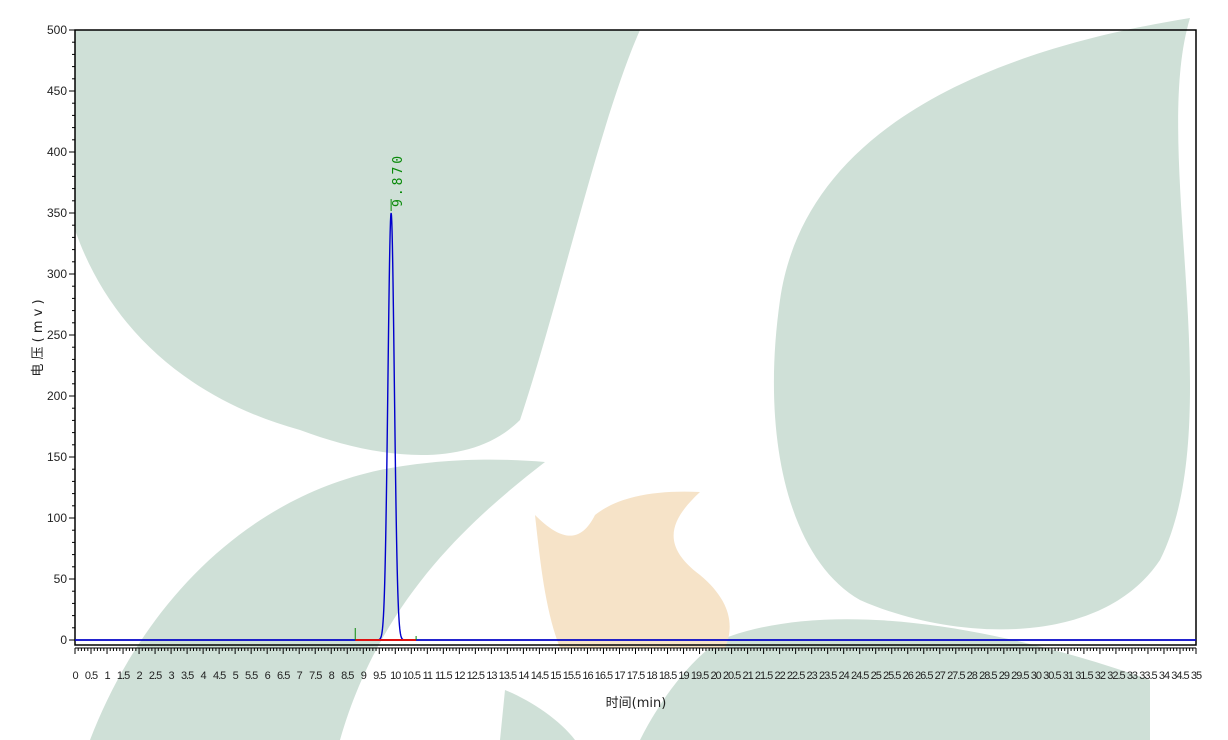 This screenshot has height=740, width=1228. Describe the element at coordinates (398, 180) in the screenshot. I see `peak-retention-time-label: 9.870` at that location.